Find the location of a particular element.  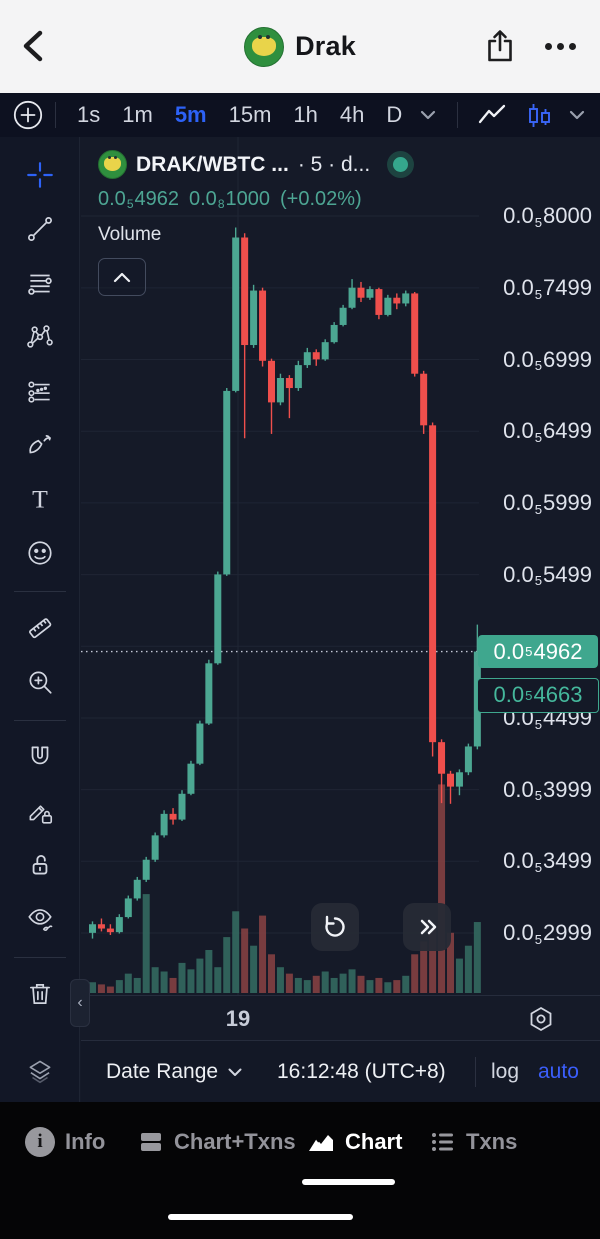

share-icon is located at coordinates (500, 46).